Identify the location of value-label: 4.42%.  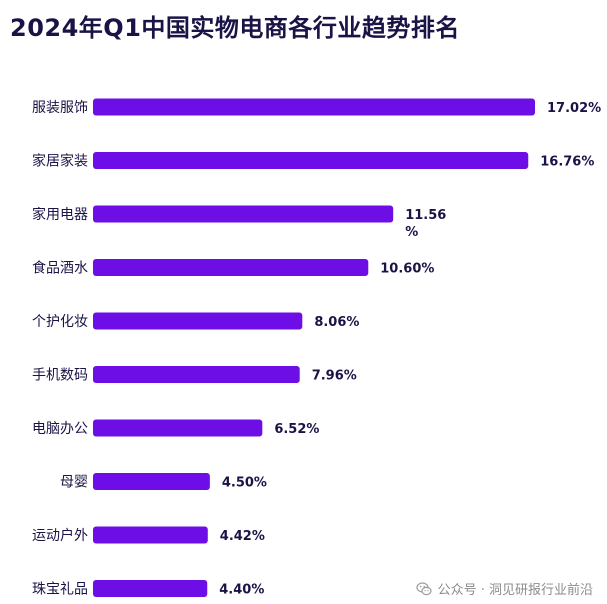
(242, 536).